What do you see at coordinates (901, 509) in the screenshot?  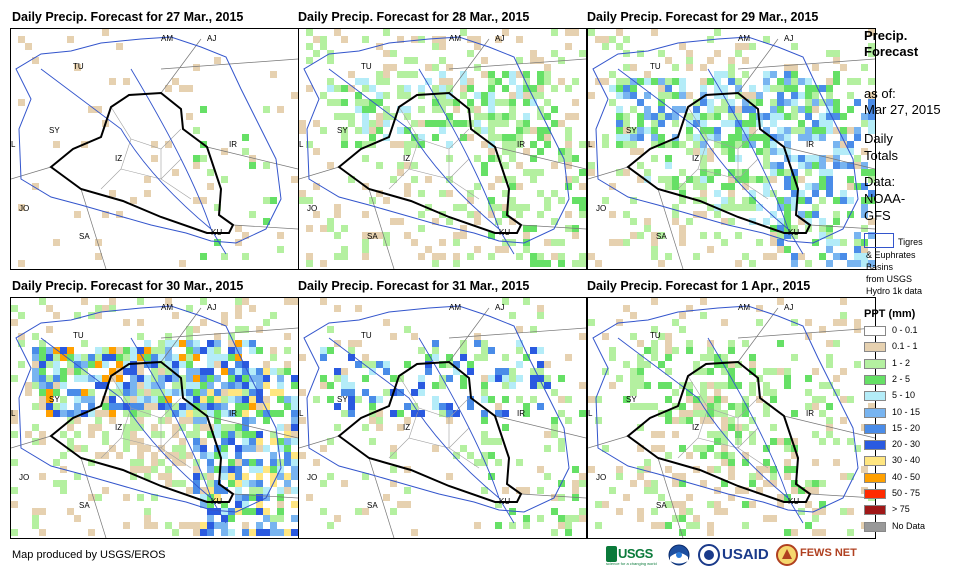 I see `legend-label: > 75` at bounding box center [901, 509].